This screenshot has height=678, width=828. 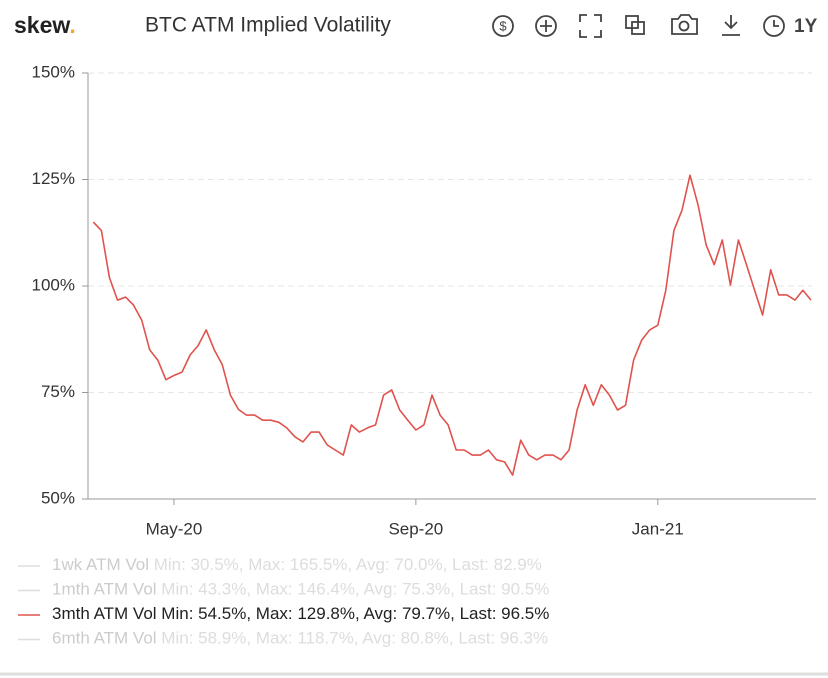 I want to click on clock-icon, so click(x=774, y=26).